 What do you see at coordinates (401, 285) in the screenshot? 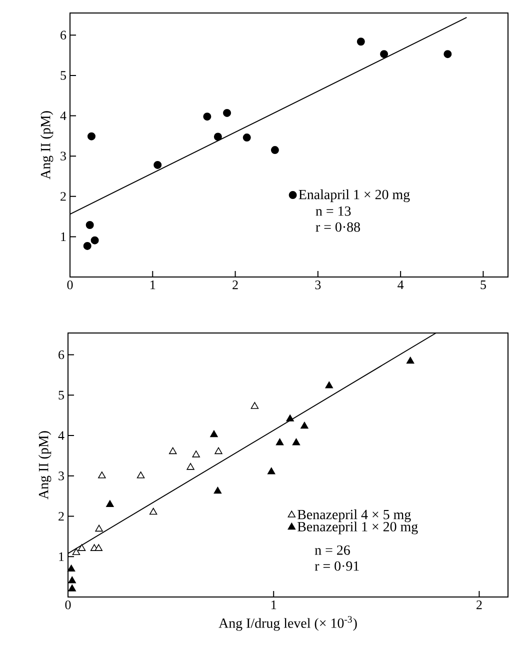
I see `x-tick-label: 4` at bounding box center [401, 285].